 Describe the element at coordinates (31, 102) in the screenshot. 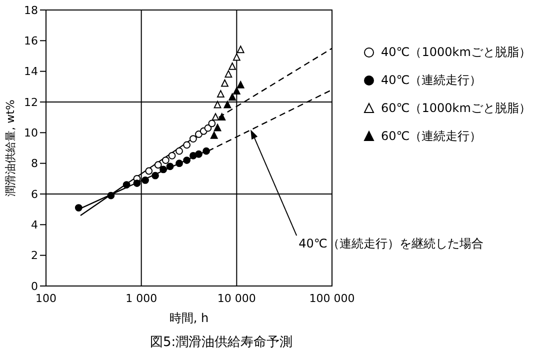

I see `y-tick-label: 12` at that location.